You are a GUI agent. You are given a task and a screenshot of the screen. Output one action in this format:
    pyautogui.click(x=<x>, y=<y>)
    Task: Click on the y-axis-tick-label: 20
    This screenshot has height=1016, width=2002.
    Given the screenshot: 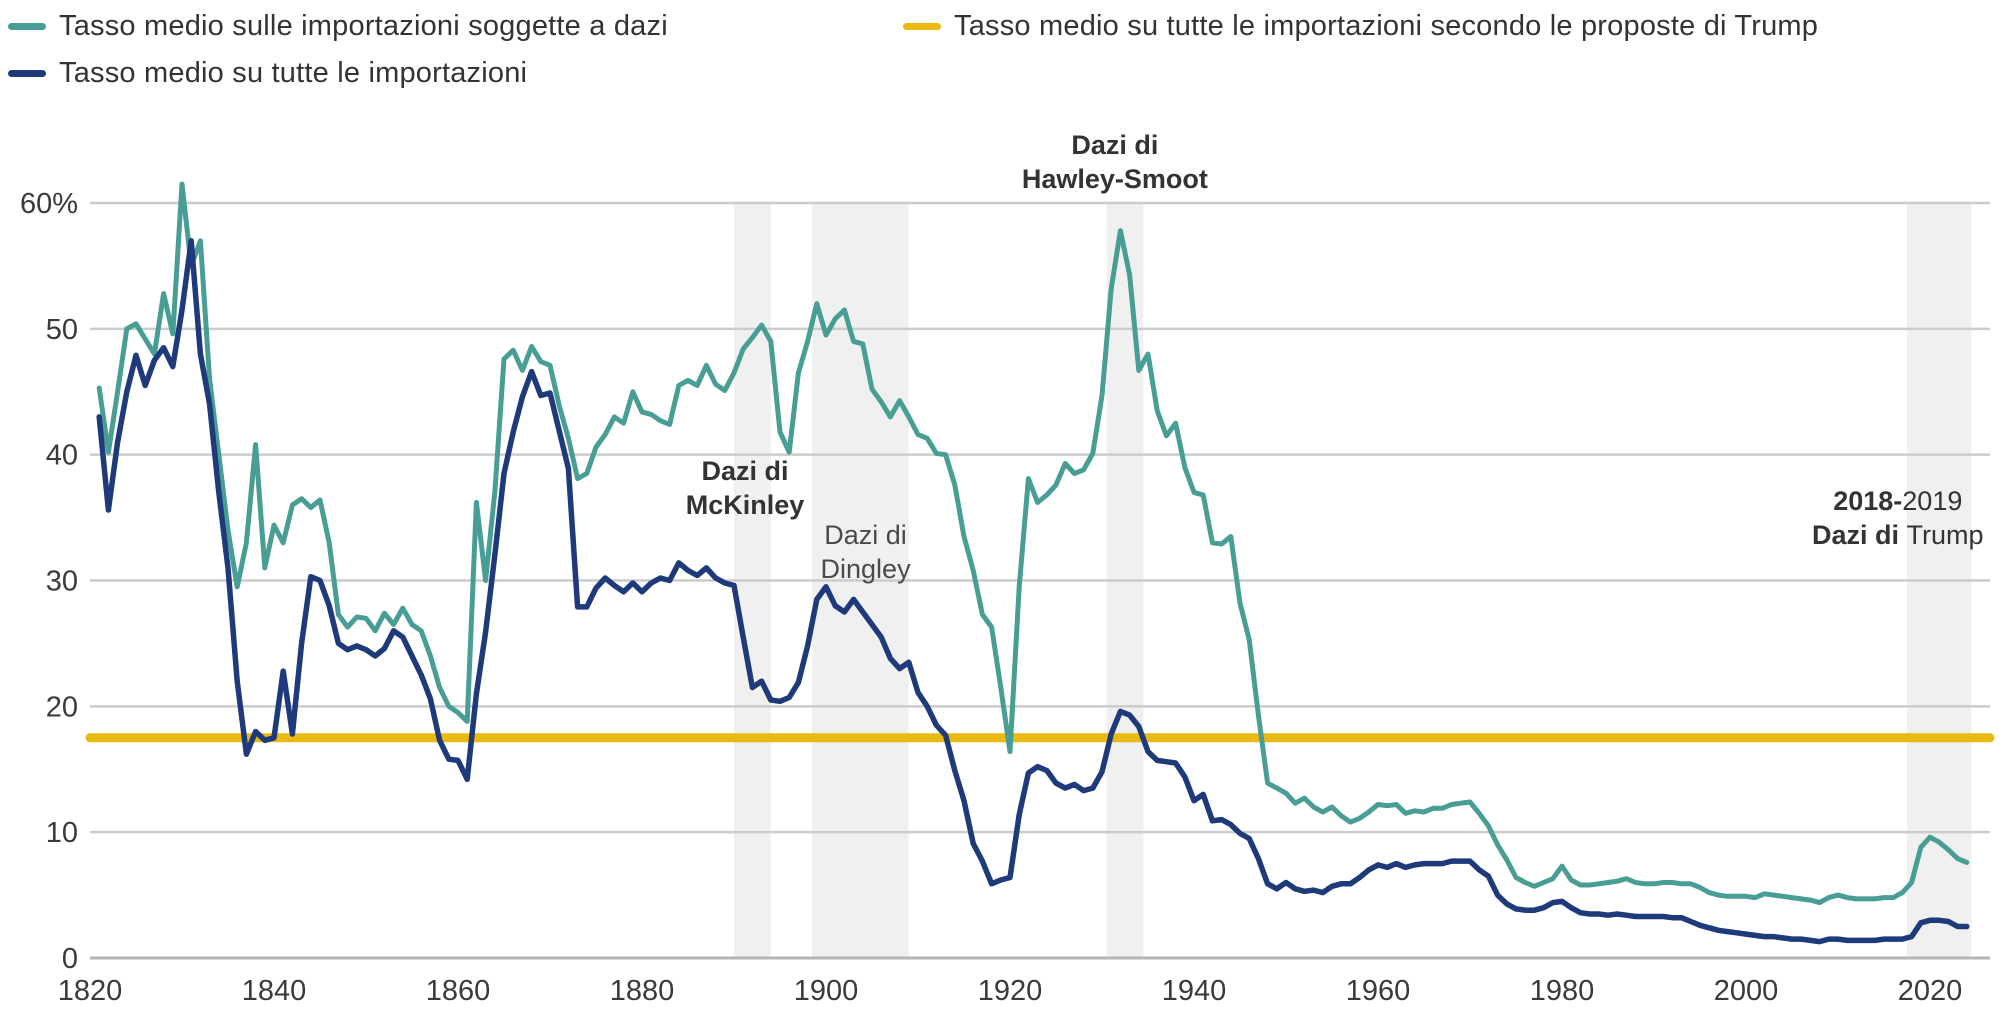 What is the action you would take?
    pyautogui.click(x=62, y=707)
    